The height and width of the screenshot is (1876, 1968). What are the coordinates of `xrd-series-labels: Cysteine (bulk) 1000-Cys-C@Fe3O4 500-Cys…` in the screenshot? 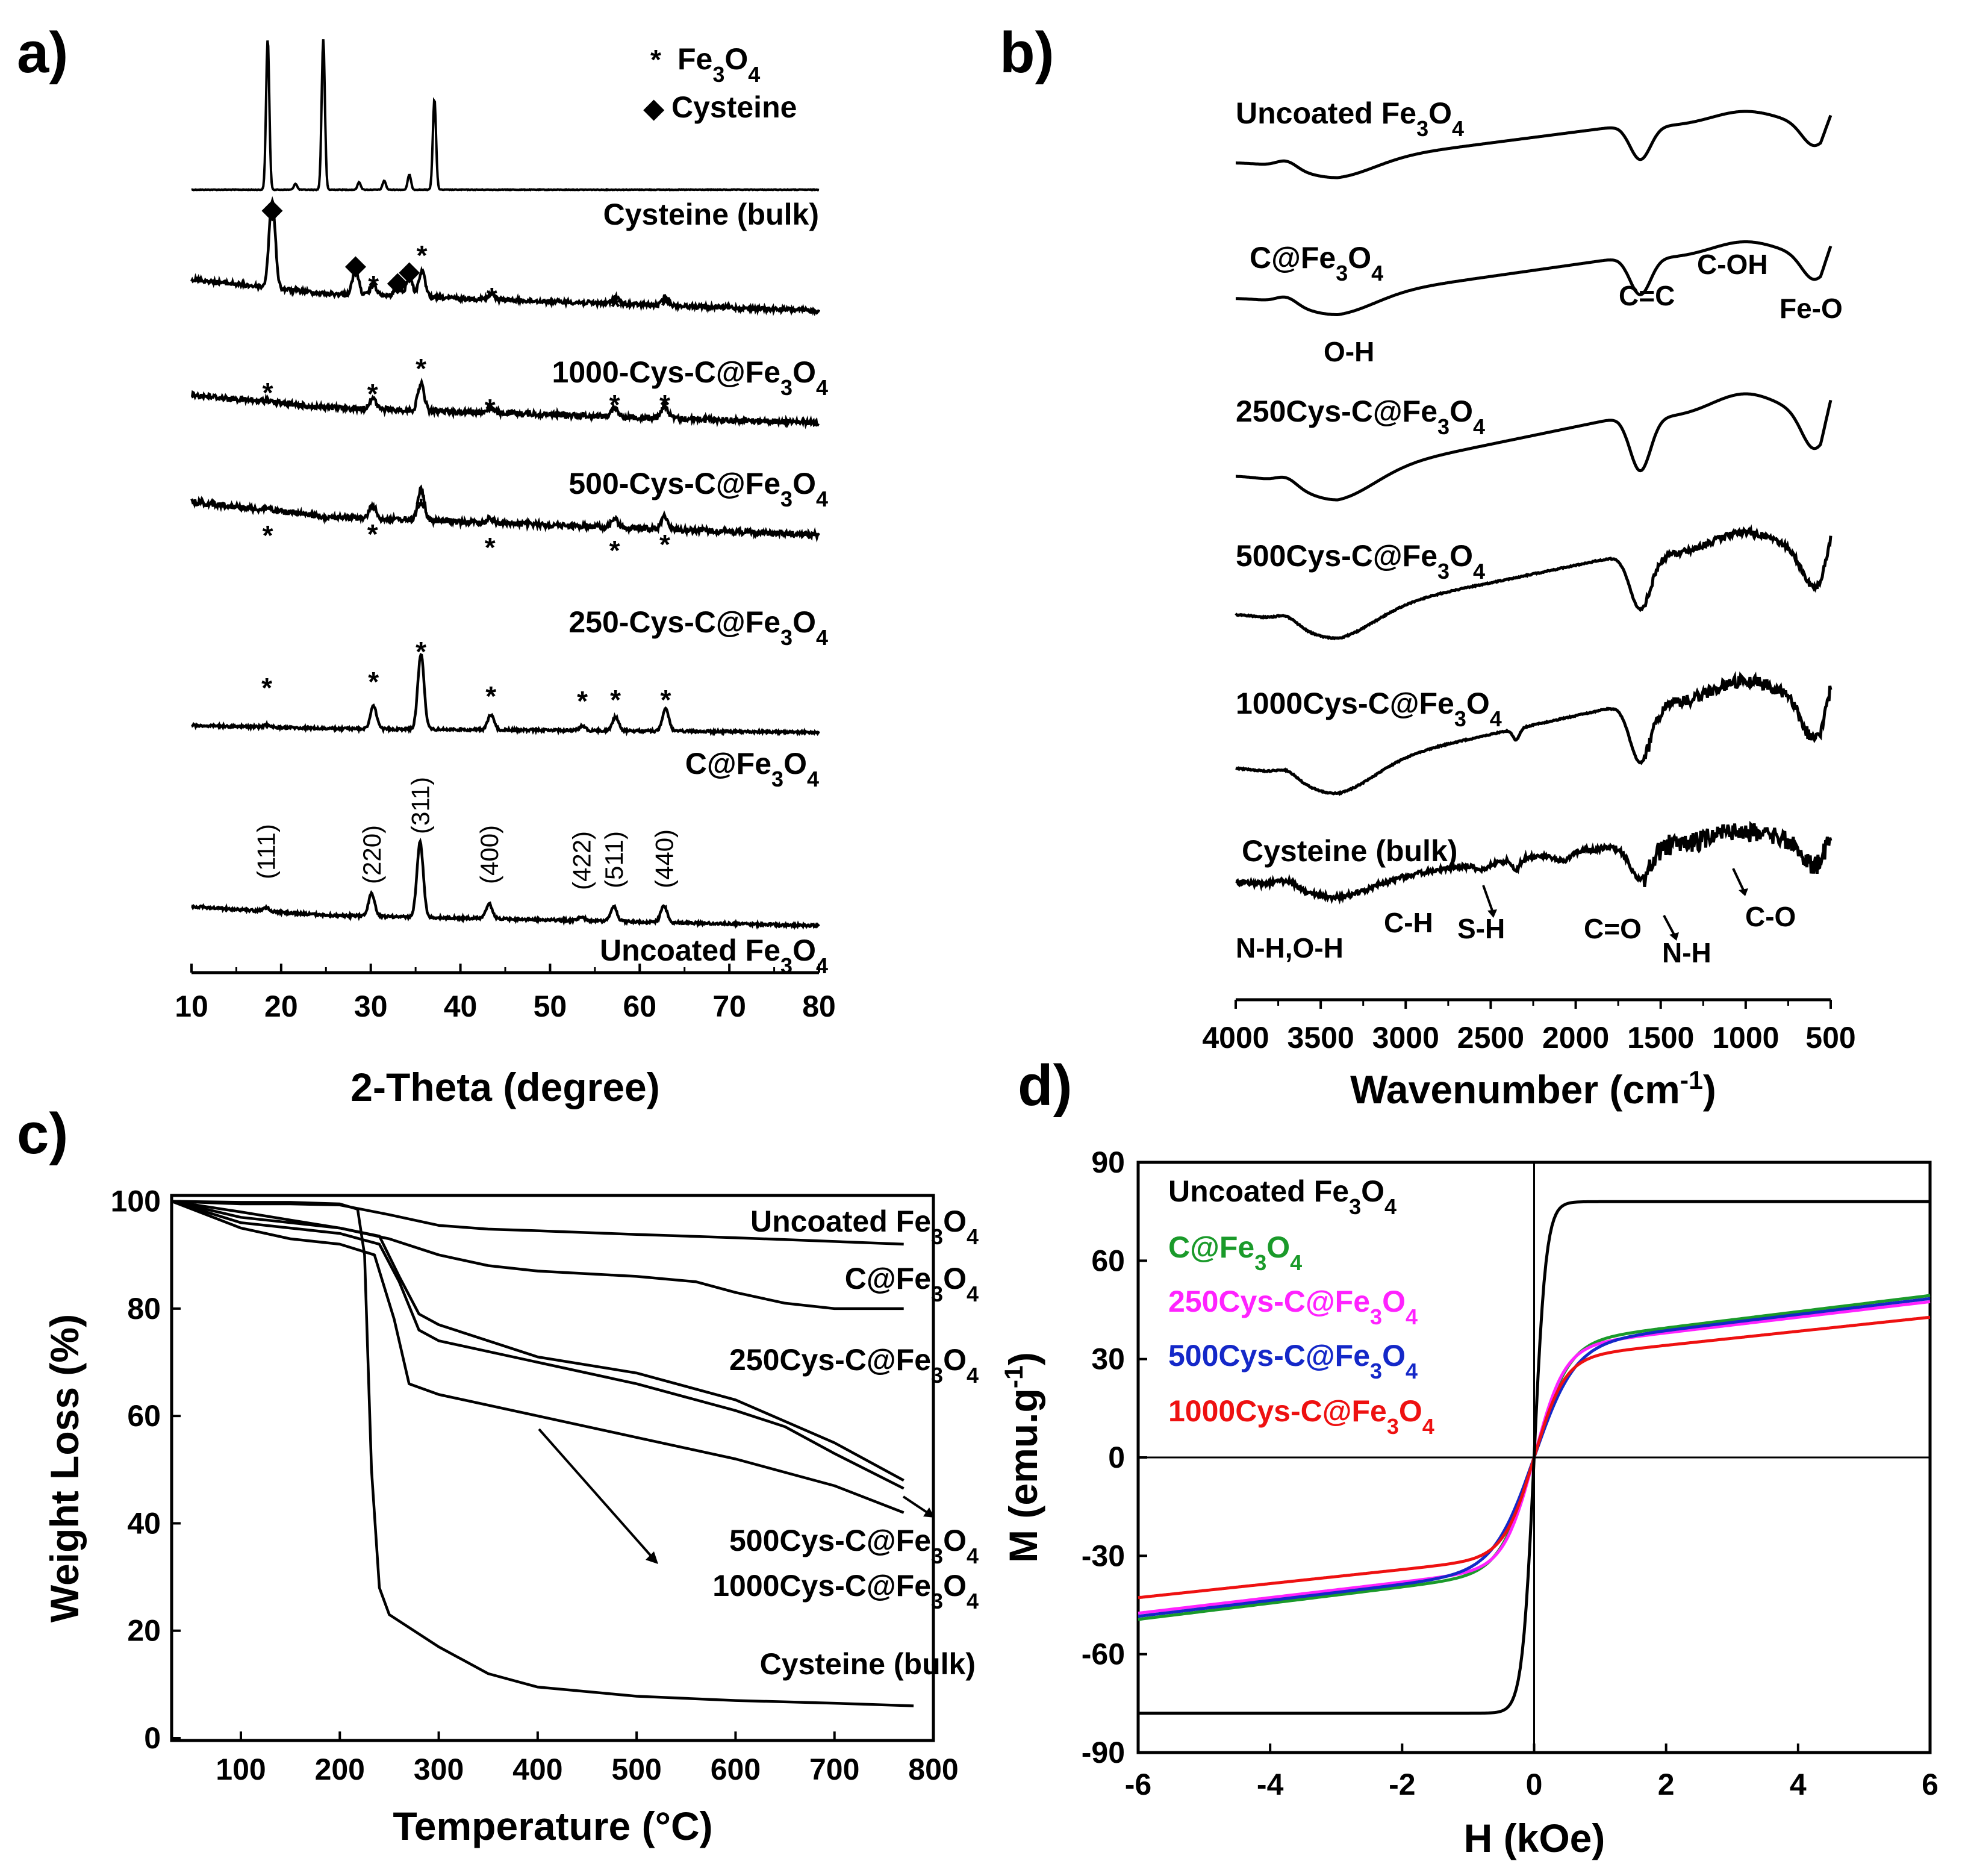 It's located at (690, 588).